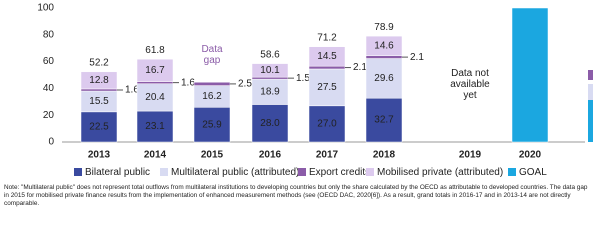 This screenshot has width=593, height=240. I want to click on total-label: 58.6, so click(270, 54).